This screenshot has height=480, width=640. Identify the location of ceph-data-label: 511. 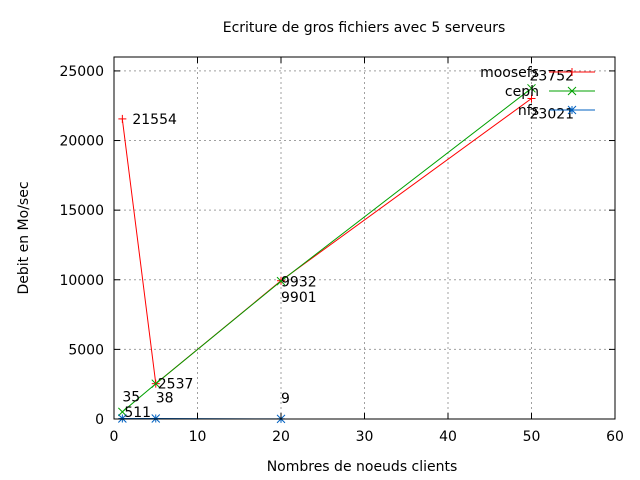
(137, 413).